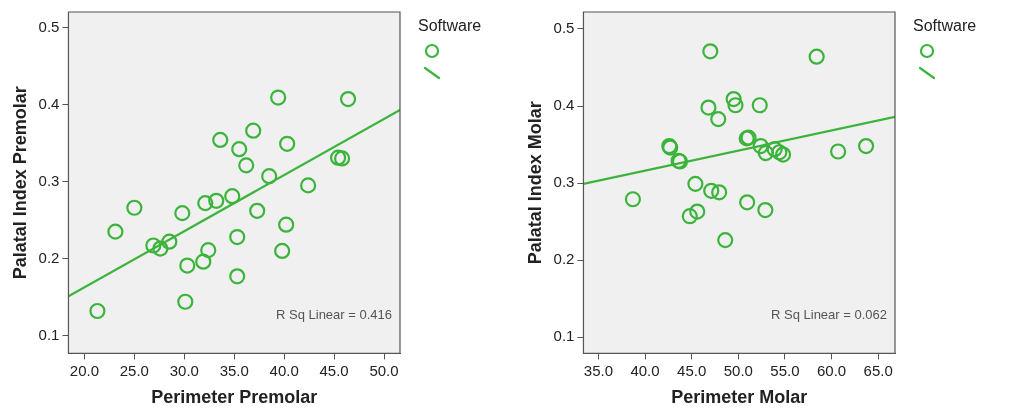 Image resolution: width=1010 pixels, height=417 pixels. Describe the element at coordinates (84, 370) in the screenshot. I see `x-tick-label: 20.0` at that location.